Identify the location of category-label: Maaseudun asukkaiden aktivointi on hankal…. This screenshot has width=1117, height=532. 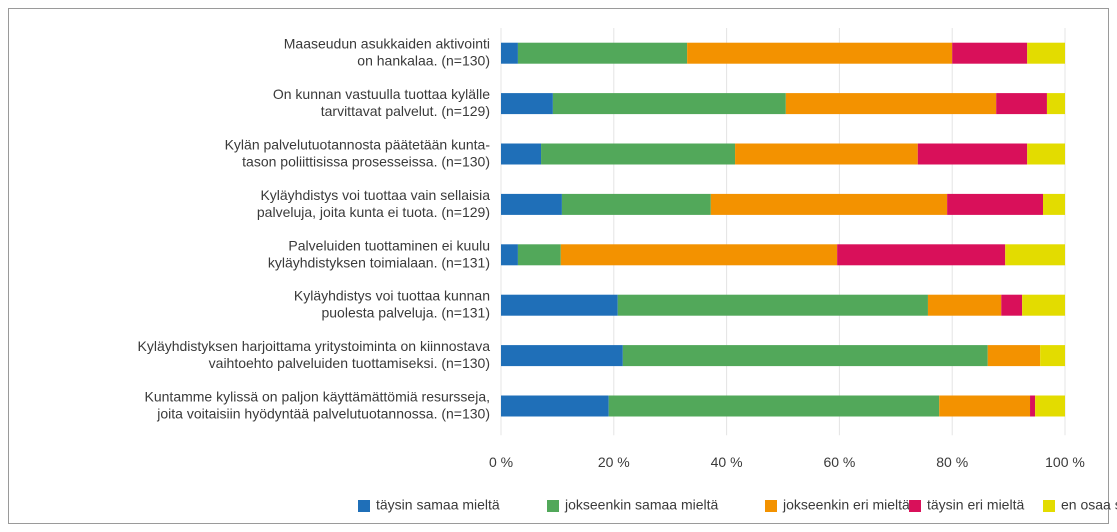
(387, 51).